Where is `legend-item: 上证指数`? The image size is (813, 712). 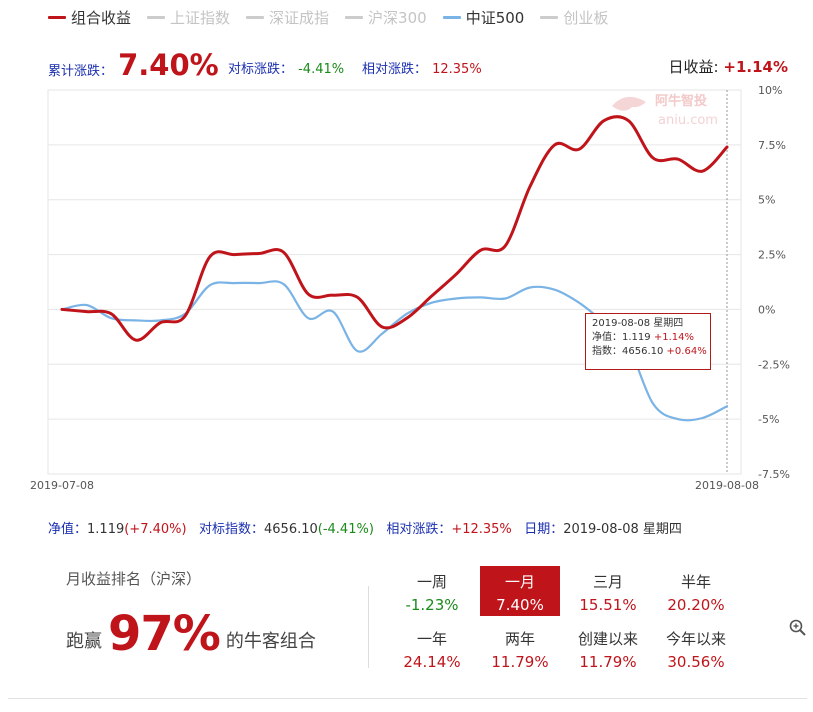 legend-item: 上证指数 is located at coordinates (188, 17).